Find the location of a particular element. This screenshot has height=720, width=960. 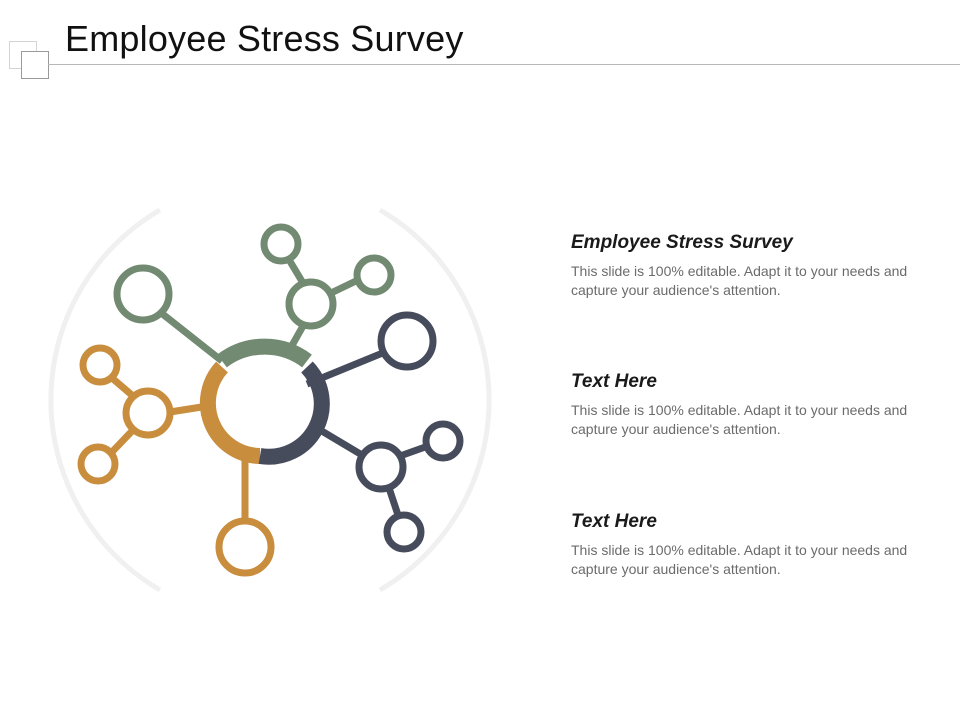

block-heading: Employee Stress Survey is located at coordinates (682, 242).